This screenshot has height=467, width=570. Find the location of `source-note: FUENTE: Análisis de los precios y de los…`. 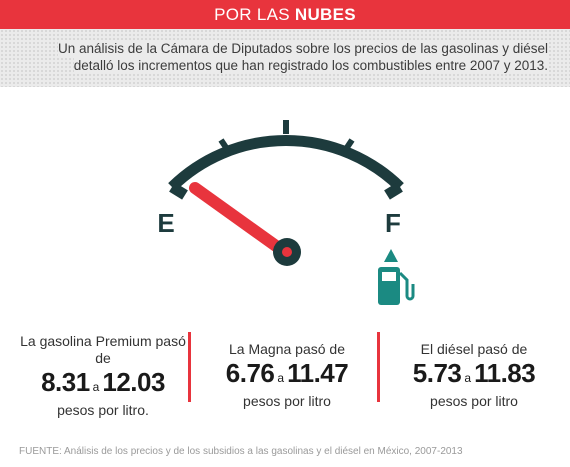

source-note: FUENTE: Análisis de los precios y de los… is located at coordinates (241, 451).